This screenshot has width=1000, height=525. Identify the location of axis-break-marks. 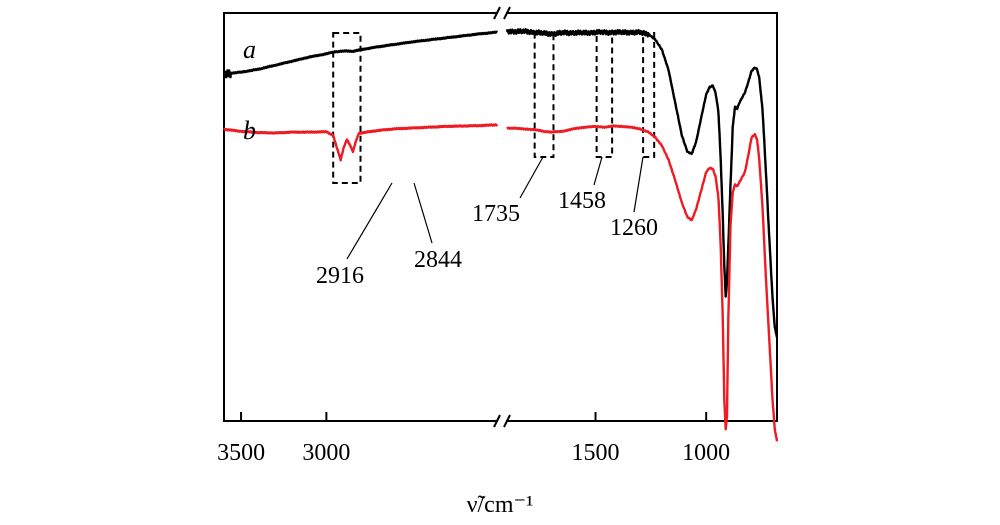
(502, 217).